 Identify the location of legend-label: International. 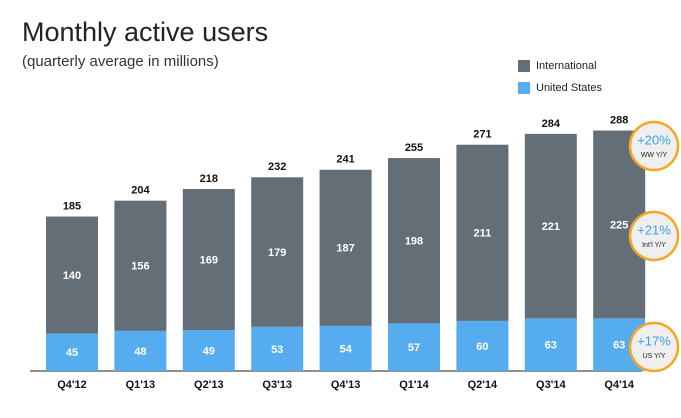
(566, 66).